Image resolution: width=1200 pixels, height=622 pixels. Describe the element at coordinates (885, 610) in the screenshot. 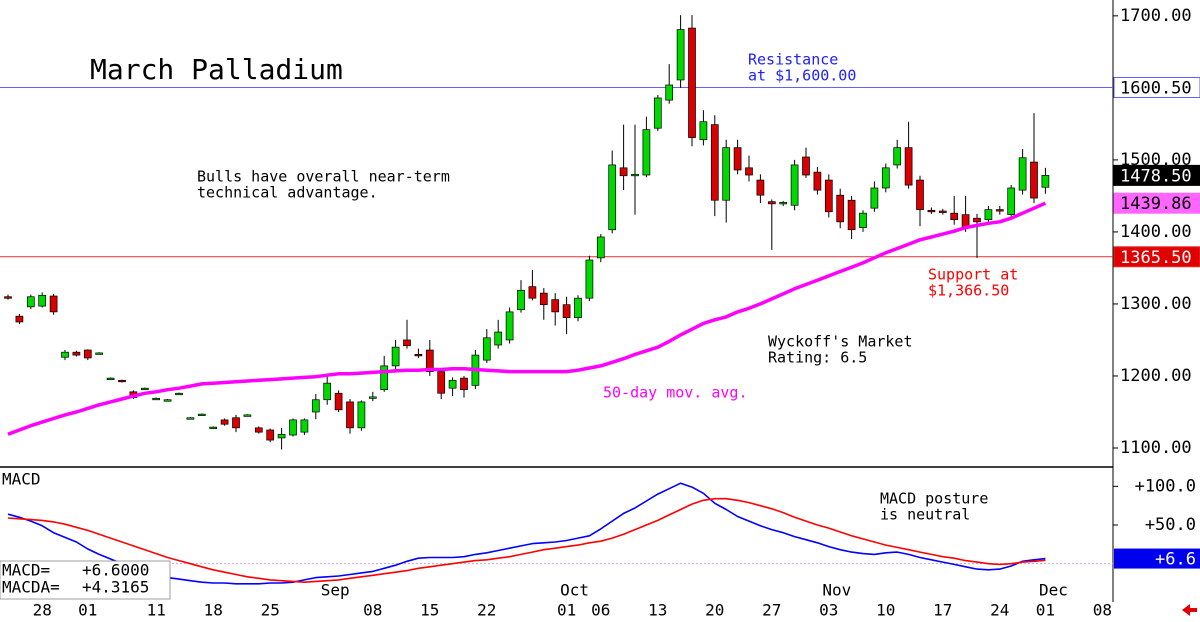

I see `x-tick-label: 10` at that location.